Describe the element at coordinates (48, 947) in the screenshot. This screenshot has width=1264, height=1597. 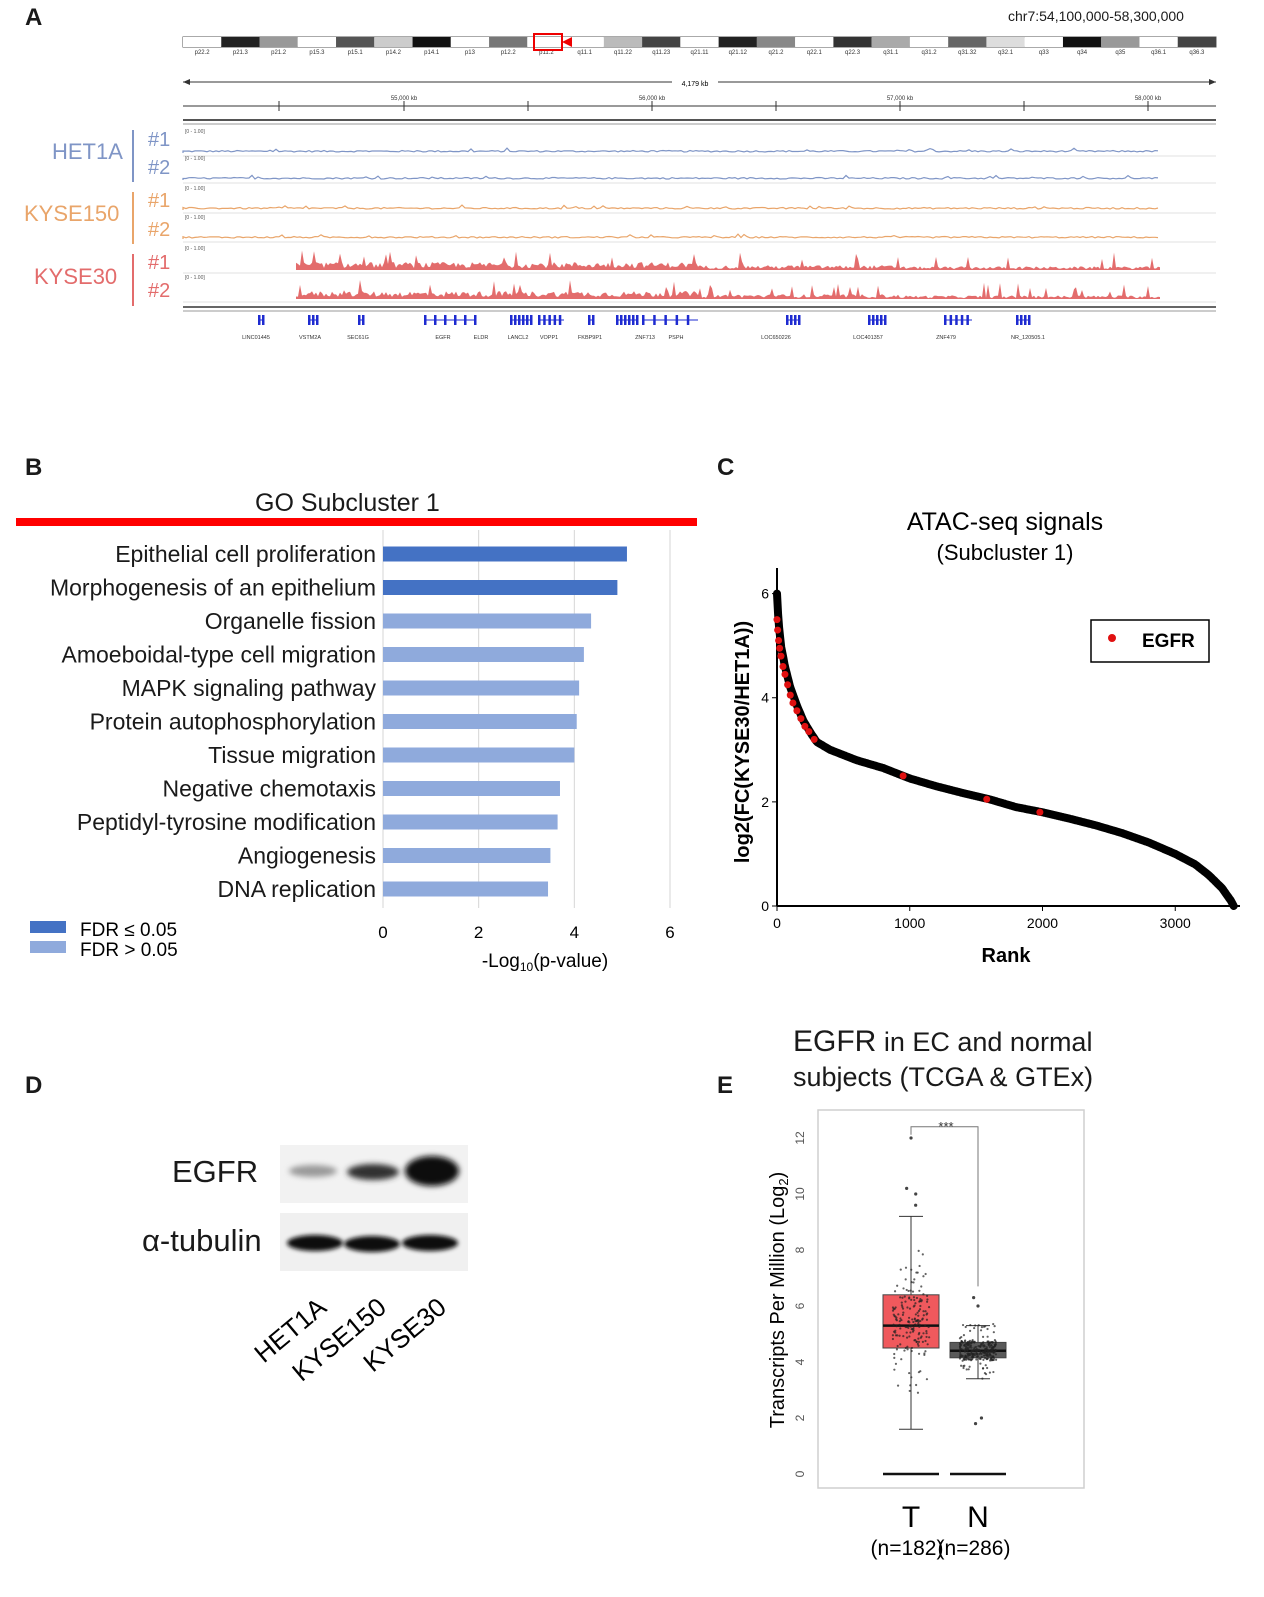
I see `legend-swatch-nonsig` at that location.